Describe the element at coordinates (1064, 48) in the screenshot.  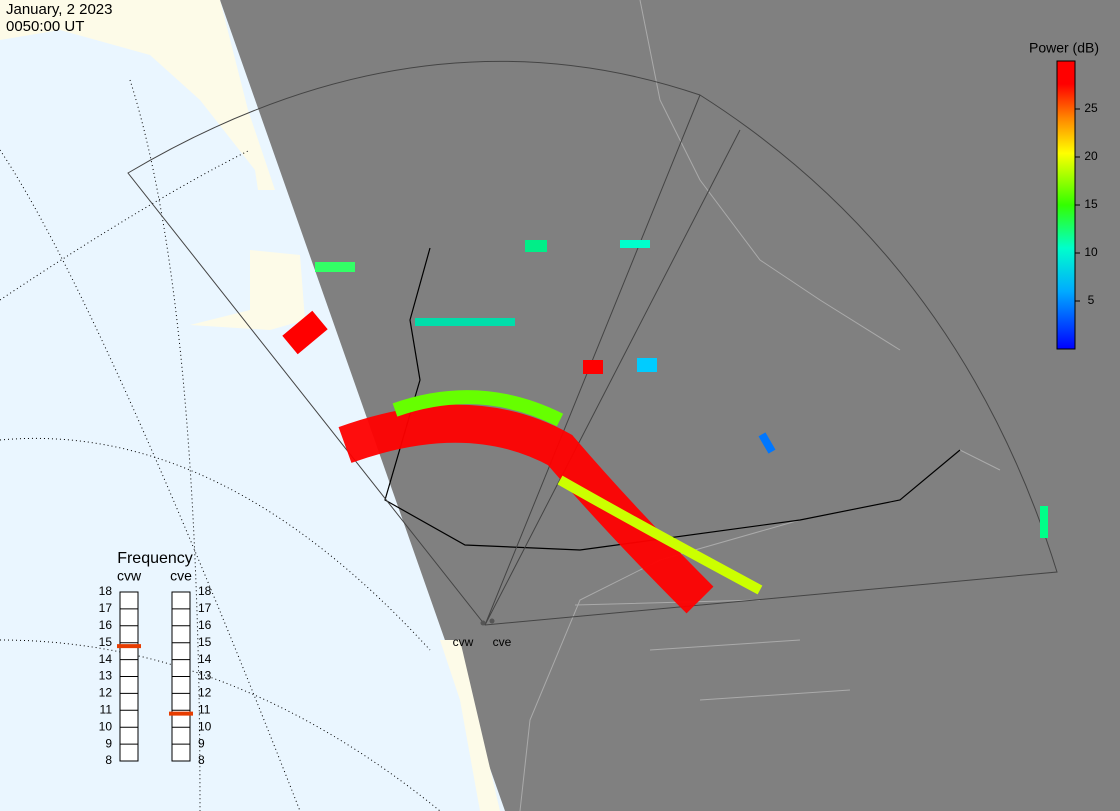
I see `colorbar-title: Power (dB)` at that location.